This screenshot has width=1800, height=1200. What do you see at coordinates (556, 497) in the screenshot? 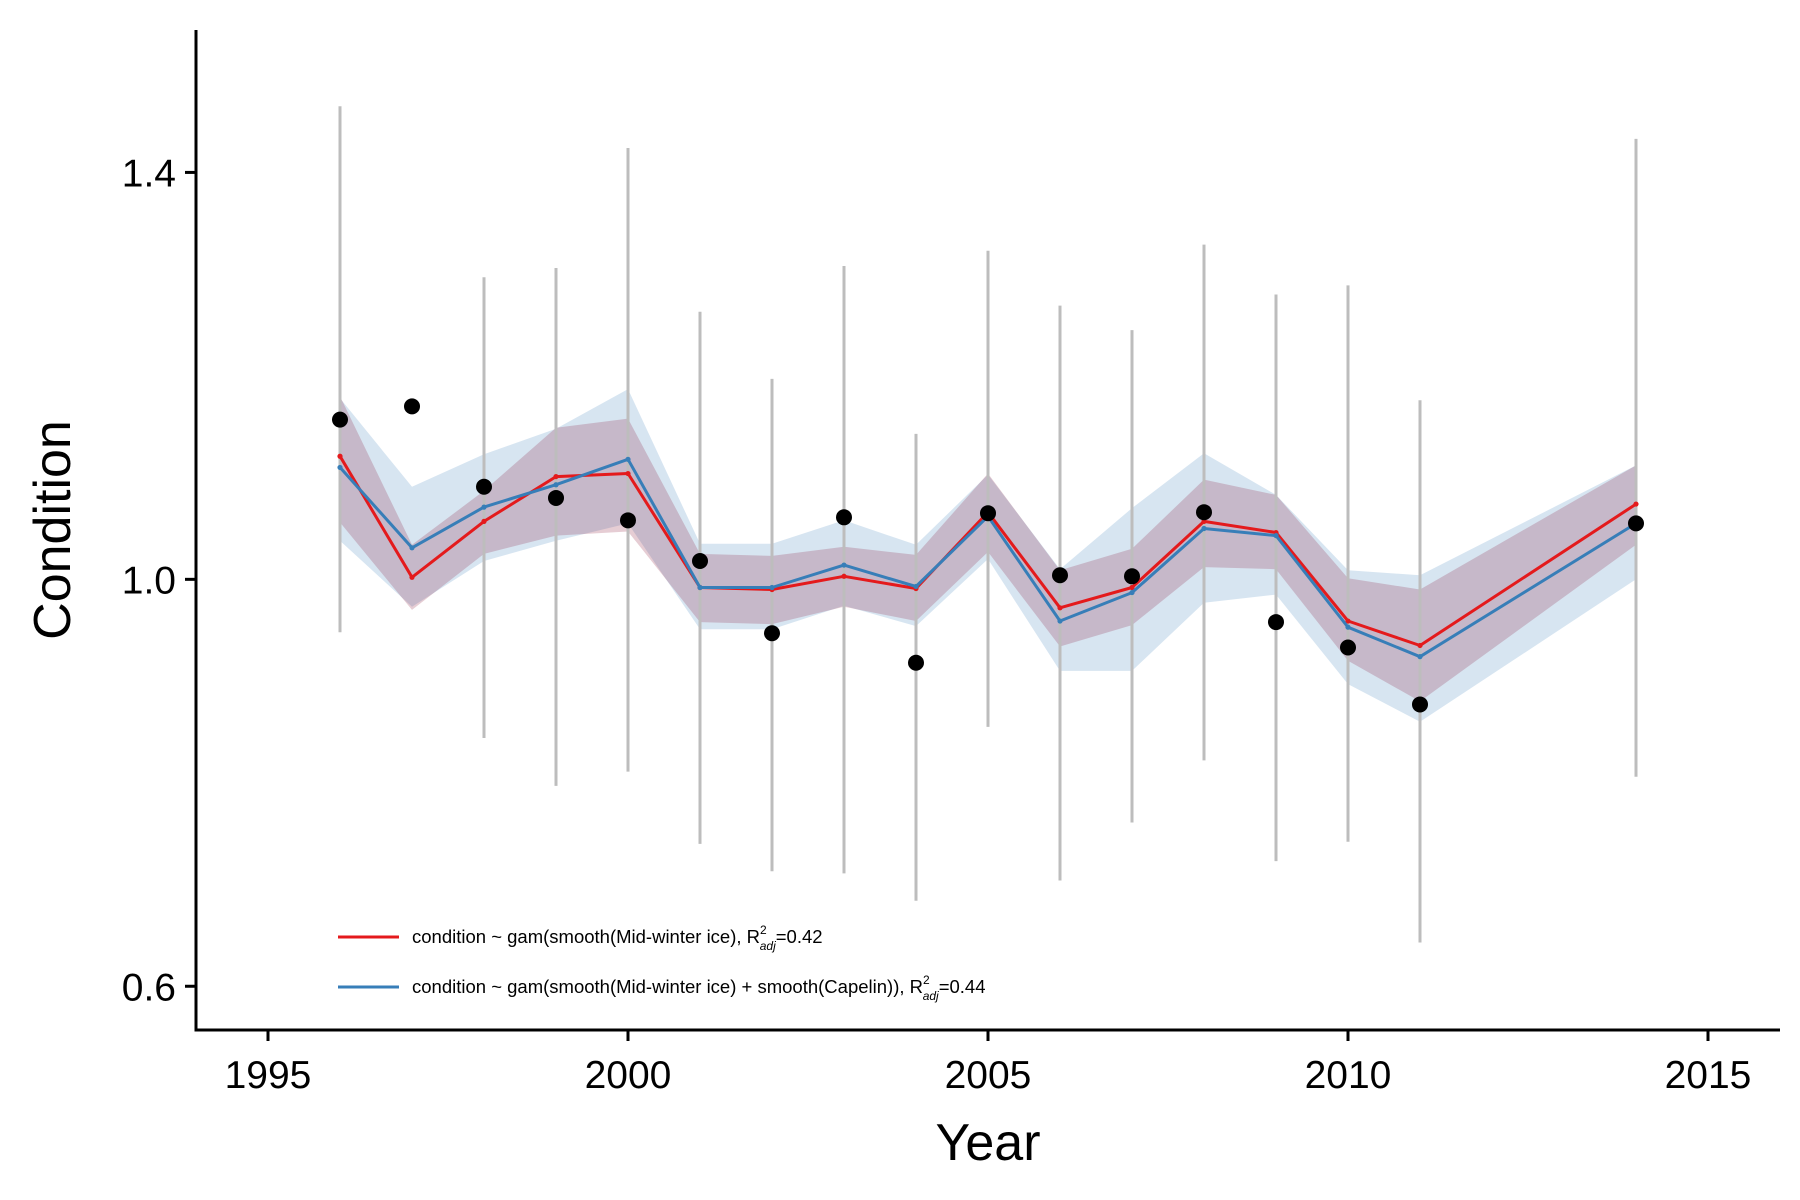
I see `observed-point-1999` at bounding box center [556, 497].